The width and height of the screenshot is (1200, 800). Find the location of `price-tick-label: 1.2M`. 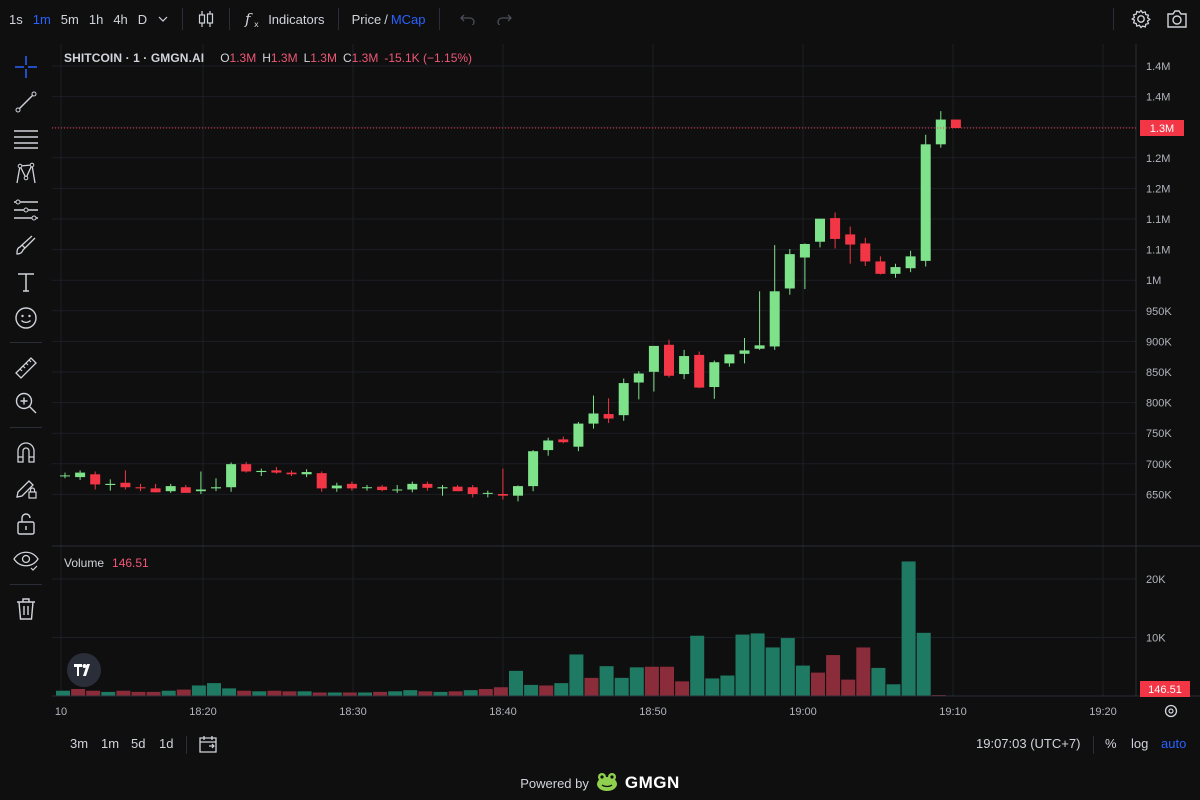

price-tick-label: 1.2M is located at coordinates (1158, 189).